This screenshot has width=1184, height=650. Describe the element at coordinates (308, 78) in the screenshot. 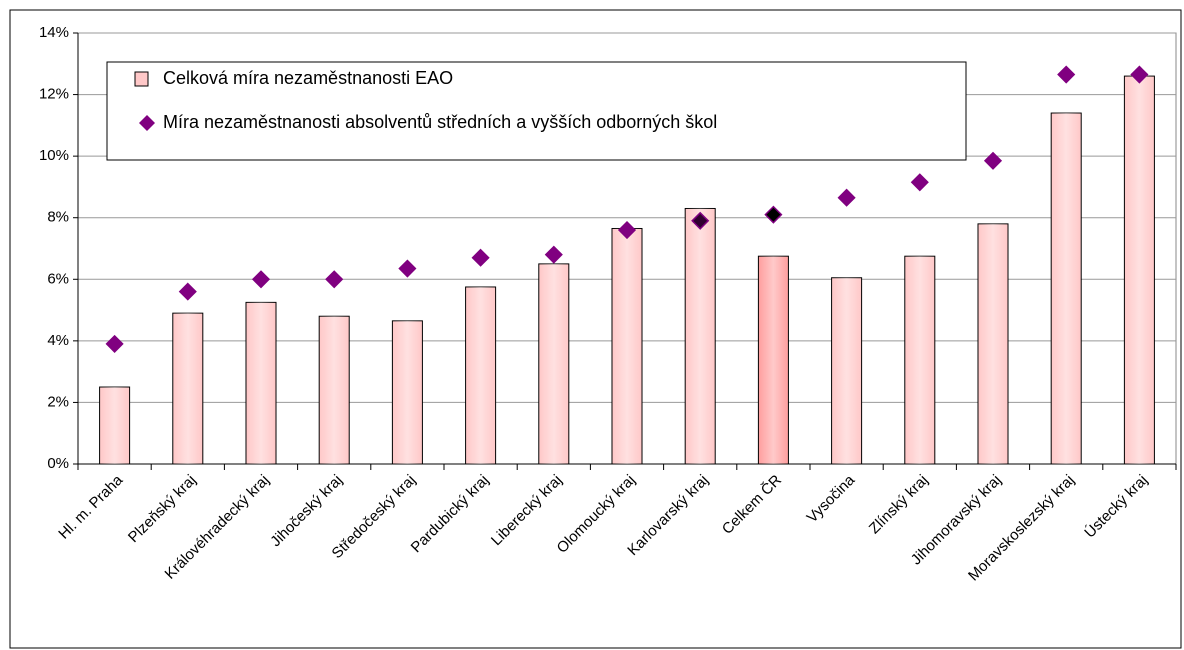

I see `legend-label: Celková míra nezaměstnanosti EAO` at that location.